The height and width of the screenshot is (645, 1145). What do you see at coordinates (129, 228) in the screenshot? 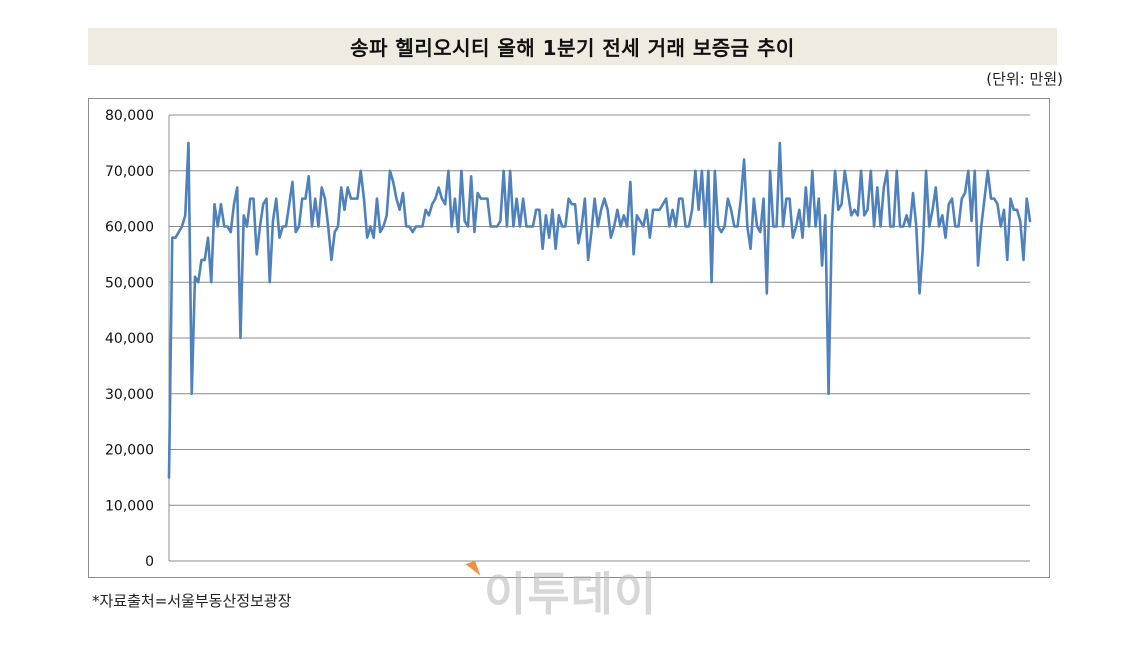
I see `y-tick-label: 60,000` at bounding box center [129, 228].